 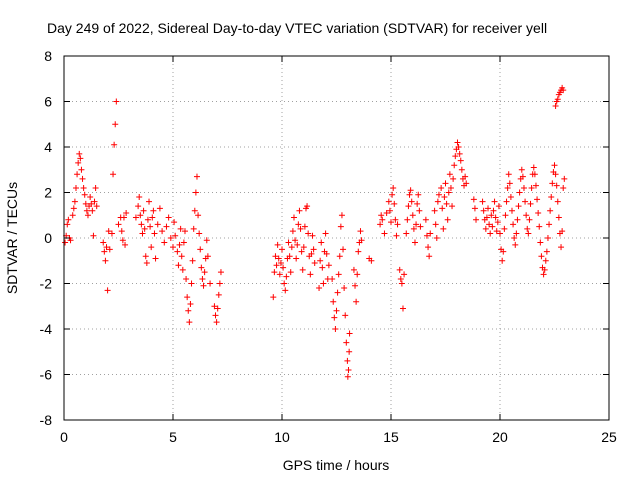 I want to click on y-tick-label: -6, so click(x=46, y=375).